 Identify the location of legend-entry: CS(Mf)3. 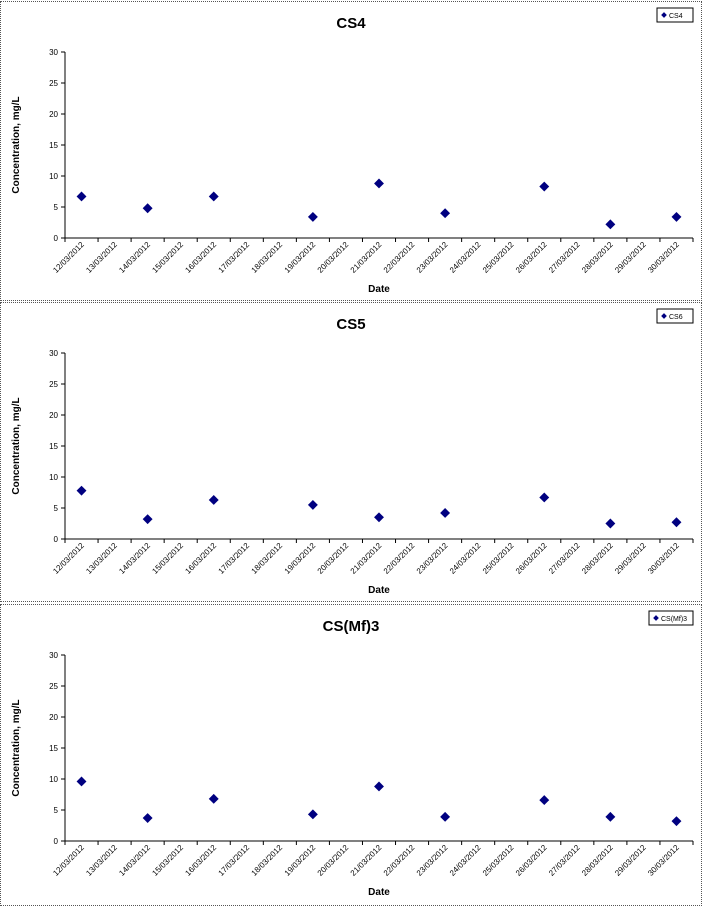
(674, 619).